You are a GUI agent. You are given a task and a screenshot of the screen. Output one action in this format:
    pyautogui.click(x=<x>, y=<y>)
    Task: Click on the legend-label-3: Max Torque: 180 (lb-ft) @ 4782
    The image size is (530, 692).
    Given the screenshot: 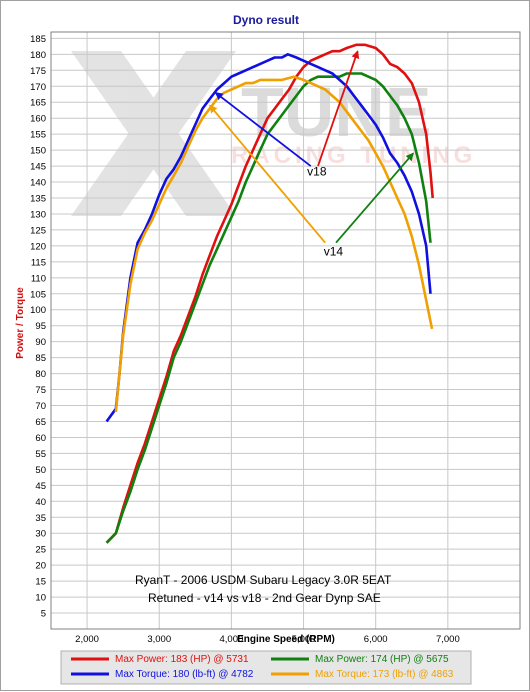 What is the action you would take?
    pyautogui.click(x=184, y=674)
    